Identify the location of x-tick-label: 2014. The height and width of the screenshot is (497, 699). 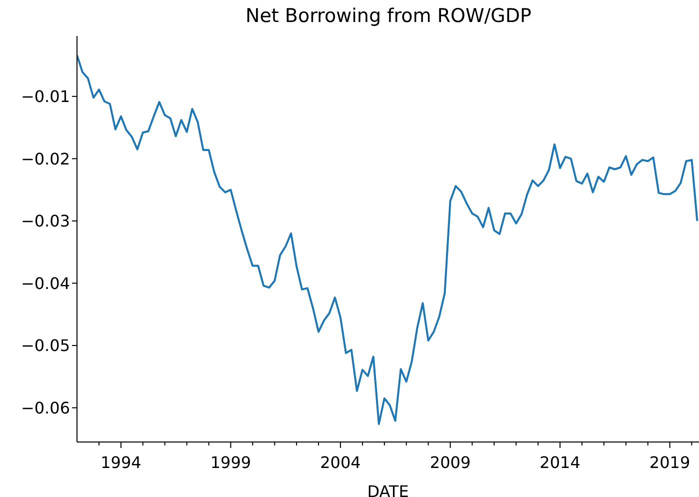
(560, 462).